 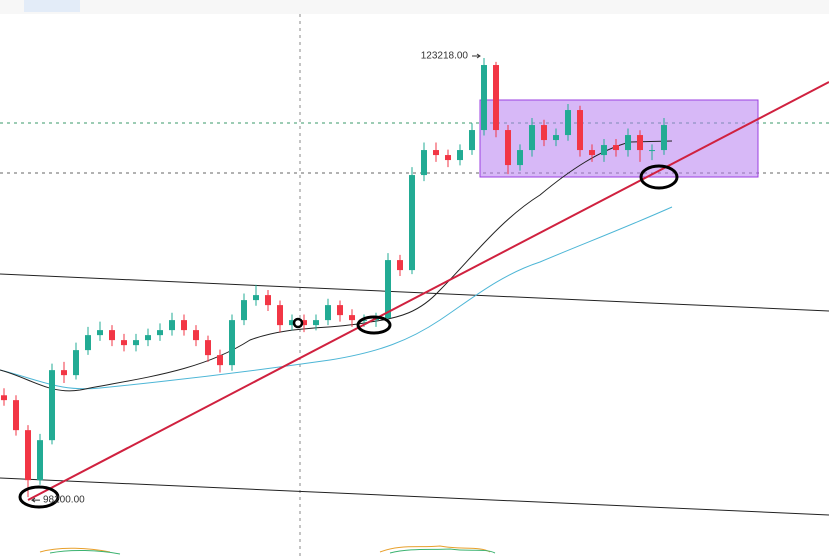 I want to click on toolbar, so click(x=414, y=7).